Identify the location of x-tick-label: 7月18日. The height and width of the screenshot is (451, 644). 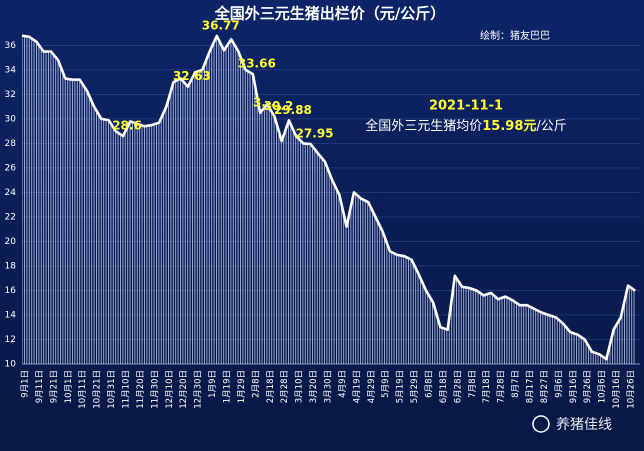
(487, 386).